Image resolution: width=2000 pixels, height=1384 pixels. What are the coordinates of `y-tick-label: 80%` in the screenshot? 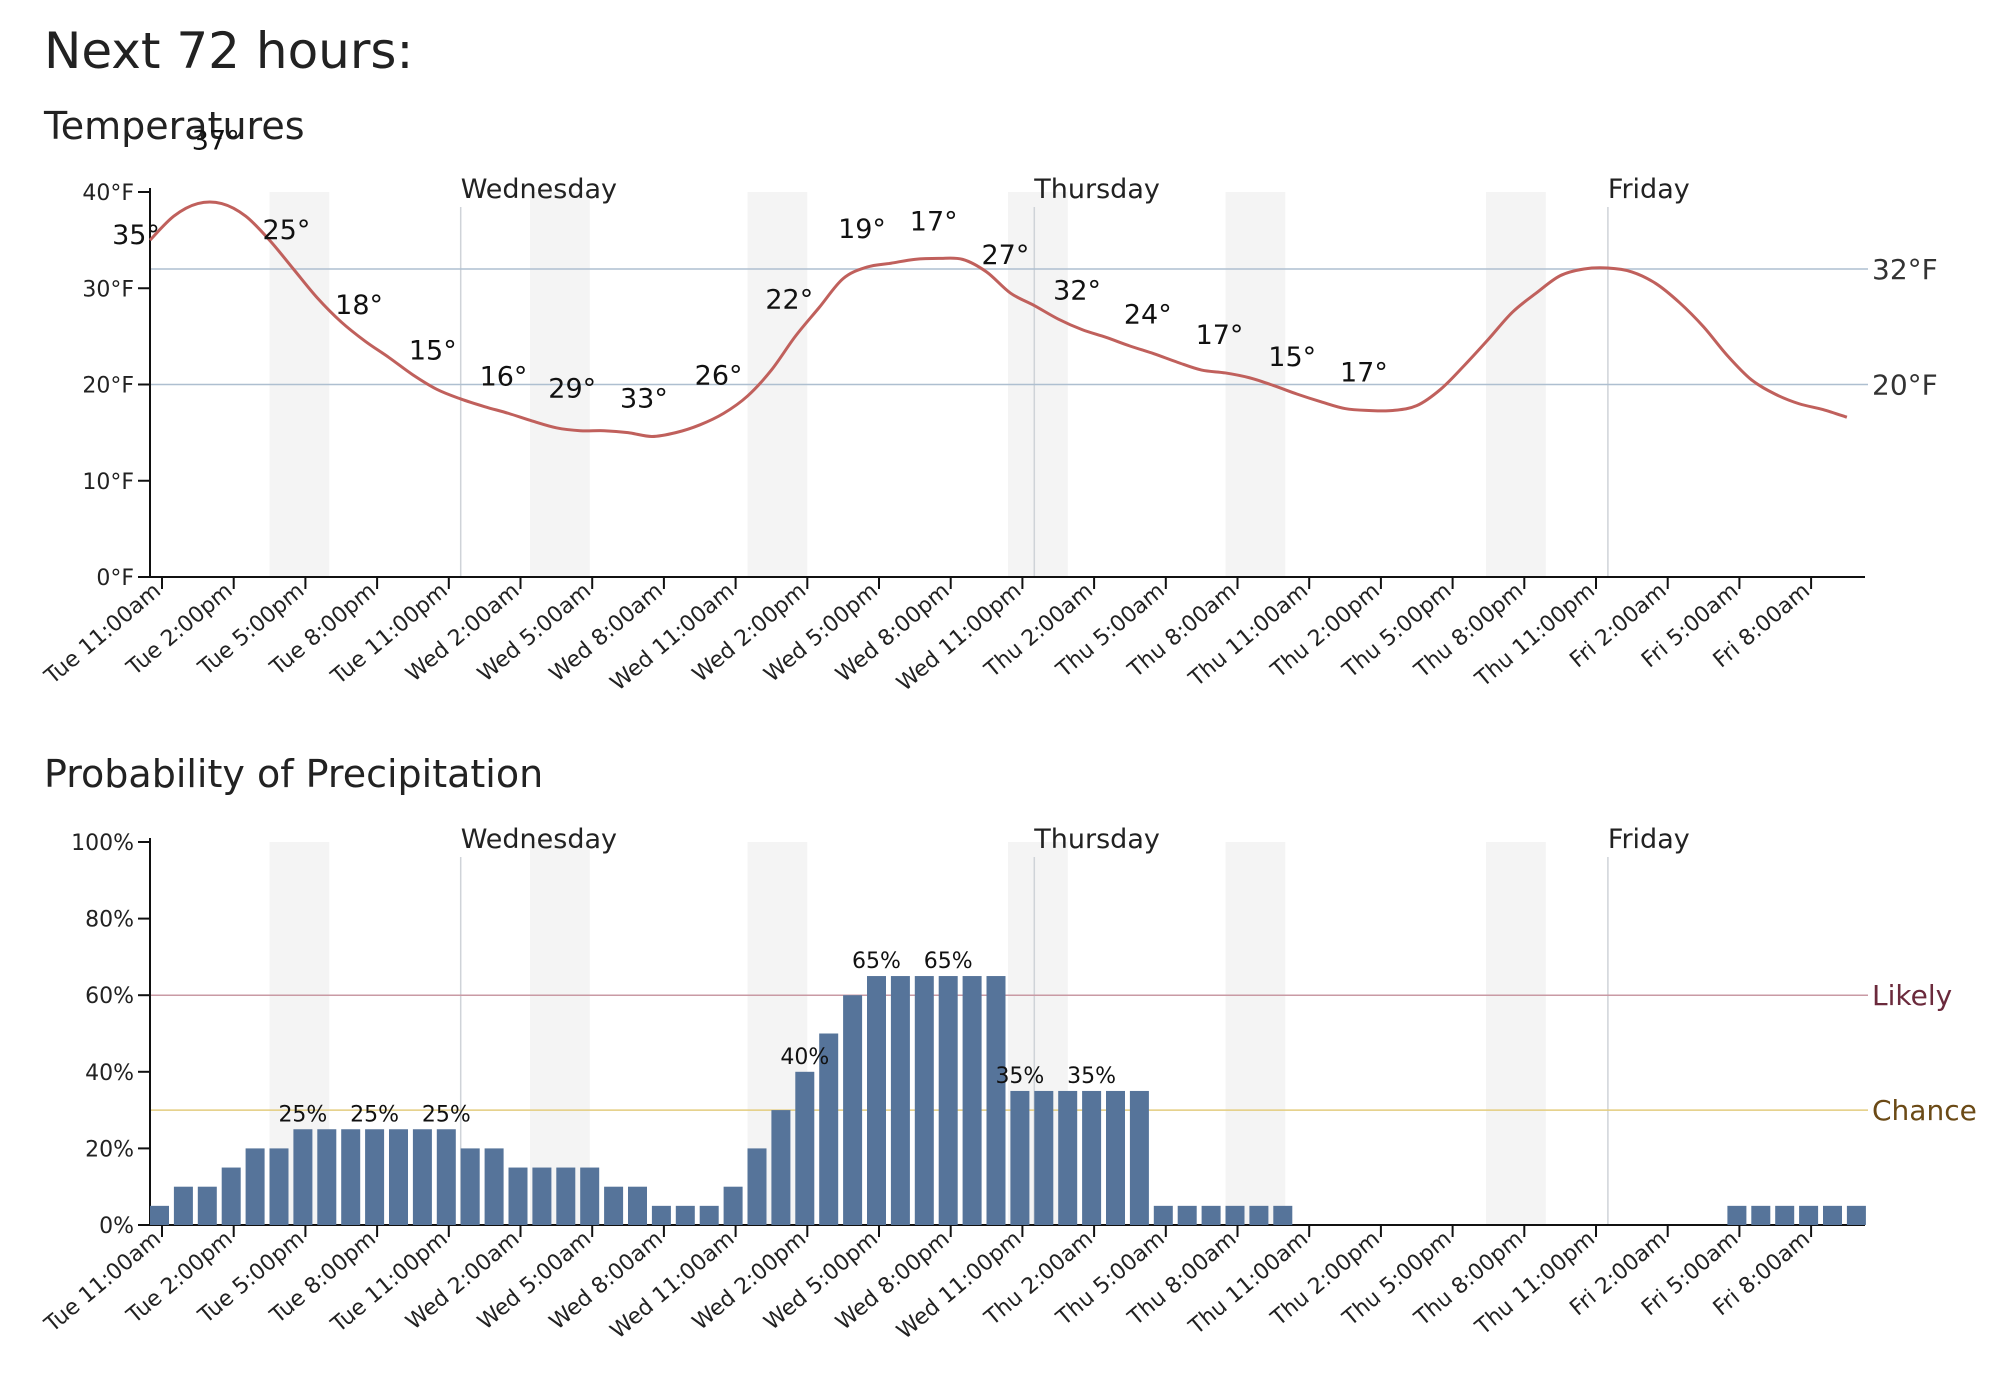 It's located at (109, 920).